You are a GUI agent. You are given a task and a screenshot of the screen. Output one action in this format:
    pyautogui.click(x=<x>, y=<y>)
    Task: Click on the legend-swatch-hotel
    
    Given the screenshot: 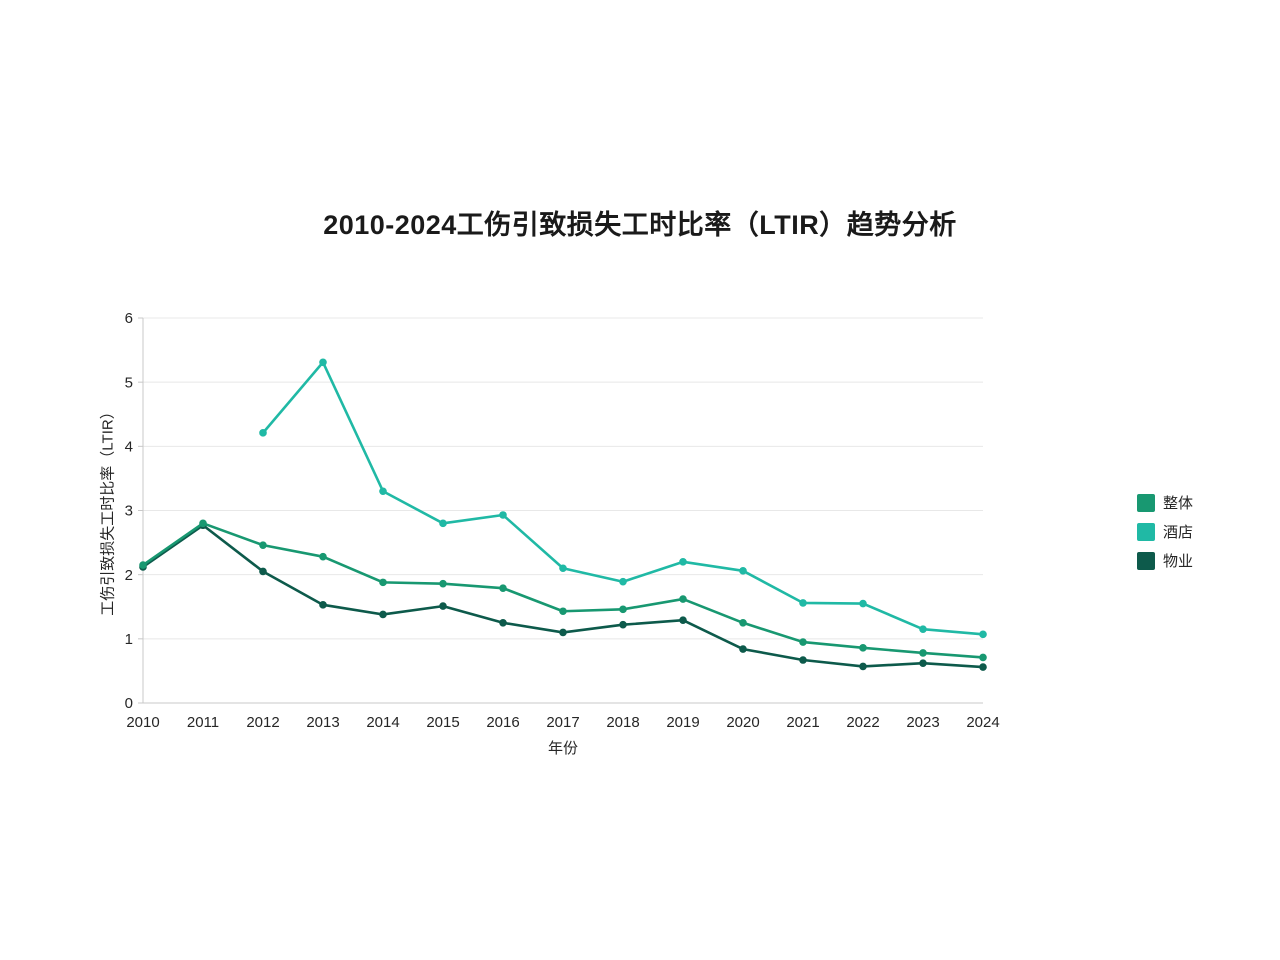 What is the action you would take?
    pyautogui.click(x=1146, y=531)
    